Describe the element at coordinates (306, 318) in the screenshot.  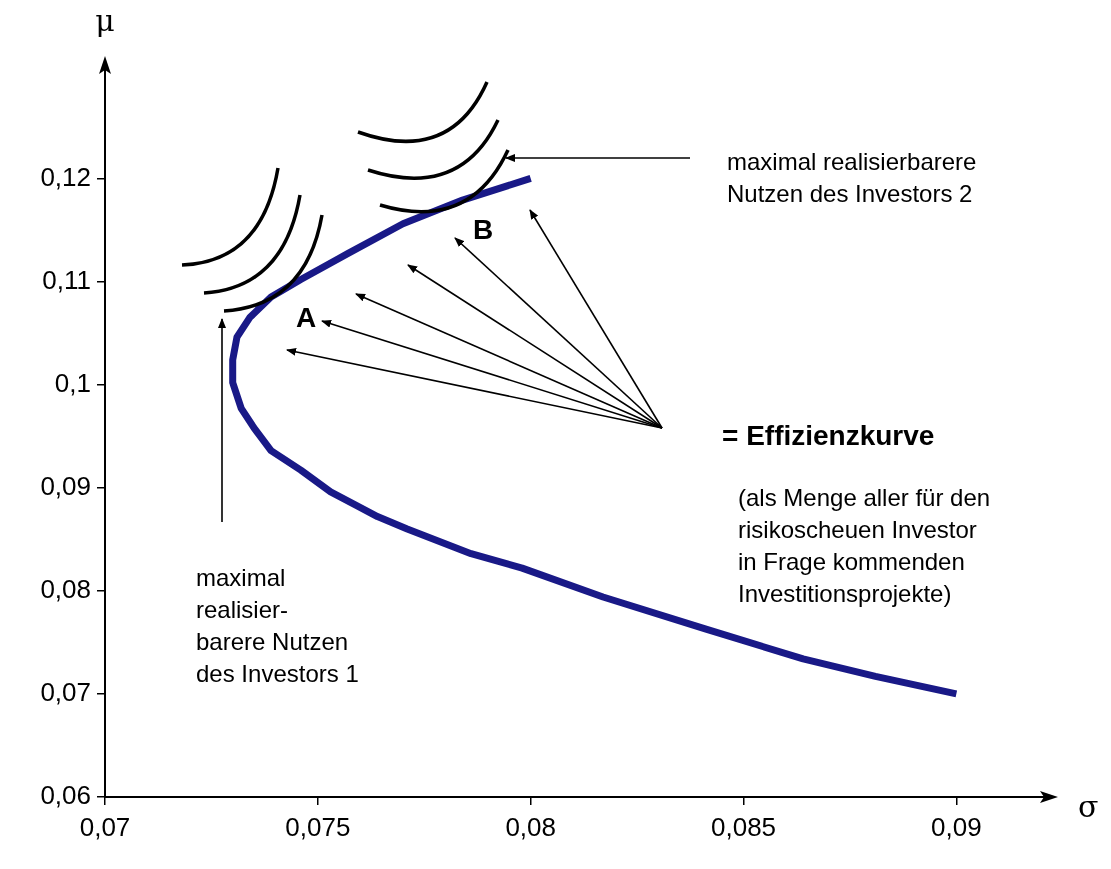
I see `annotation: A` at that location.